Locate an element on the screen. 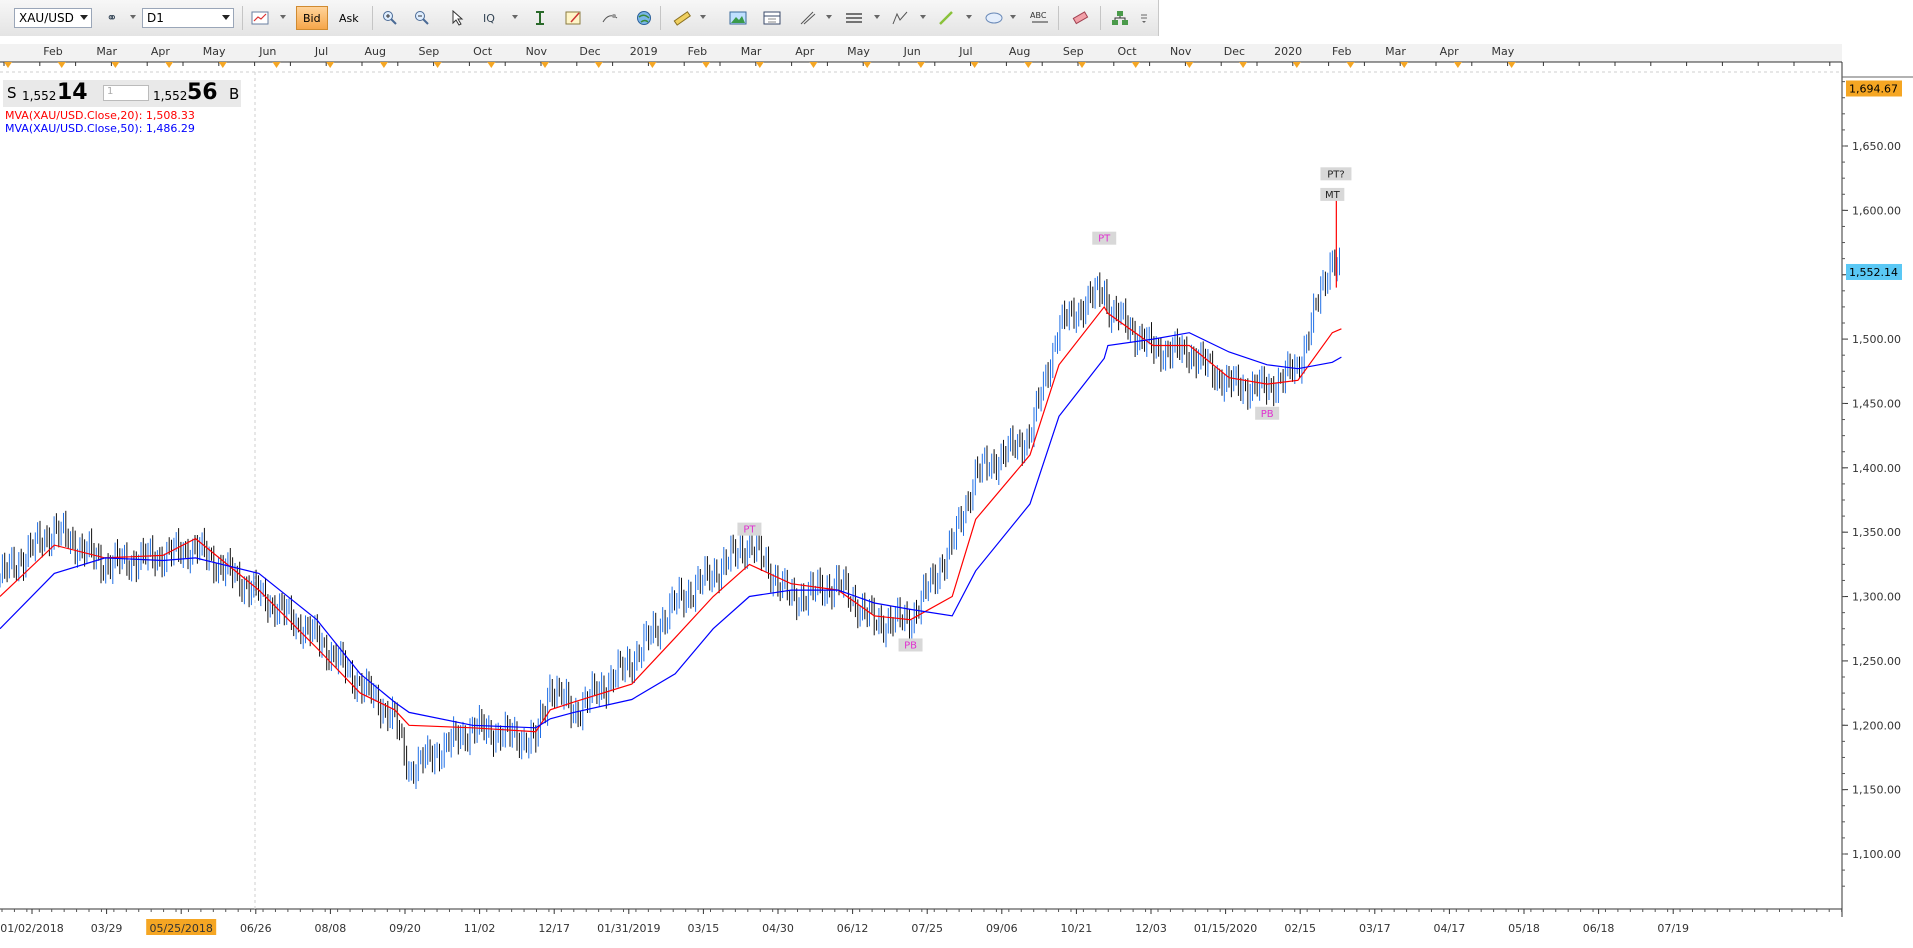 Image resolution: width=1913 pixels, height=948 pixels. link-icon: ⚭ is located at coordinates (112, 18).